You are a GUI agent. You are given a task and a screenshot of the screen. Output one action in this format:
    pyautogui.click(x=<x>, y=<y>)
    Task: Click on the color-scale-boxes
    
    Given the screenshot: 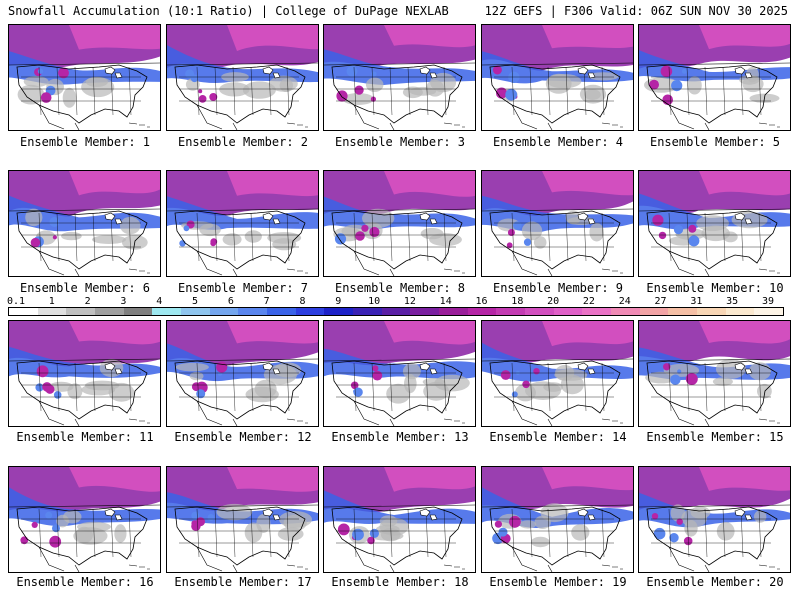 What is the action you would take?
    pyautogui.click(x=396, y=311)
    